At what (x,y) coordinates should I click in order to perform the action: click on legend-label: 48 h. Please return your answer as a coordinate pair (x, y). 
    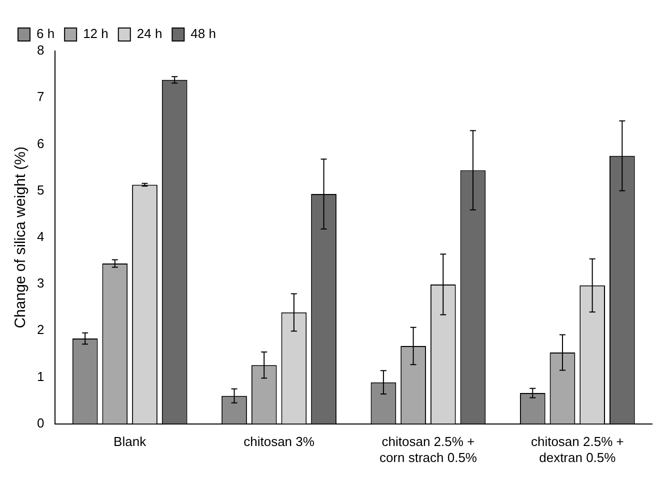
    Looking at the image, I should click on (203, 34).